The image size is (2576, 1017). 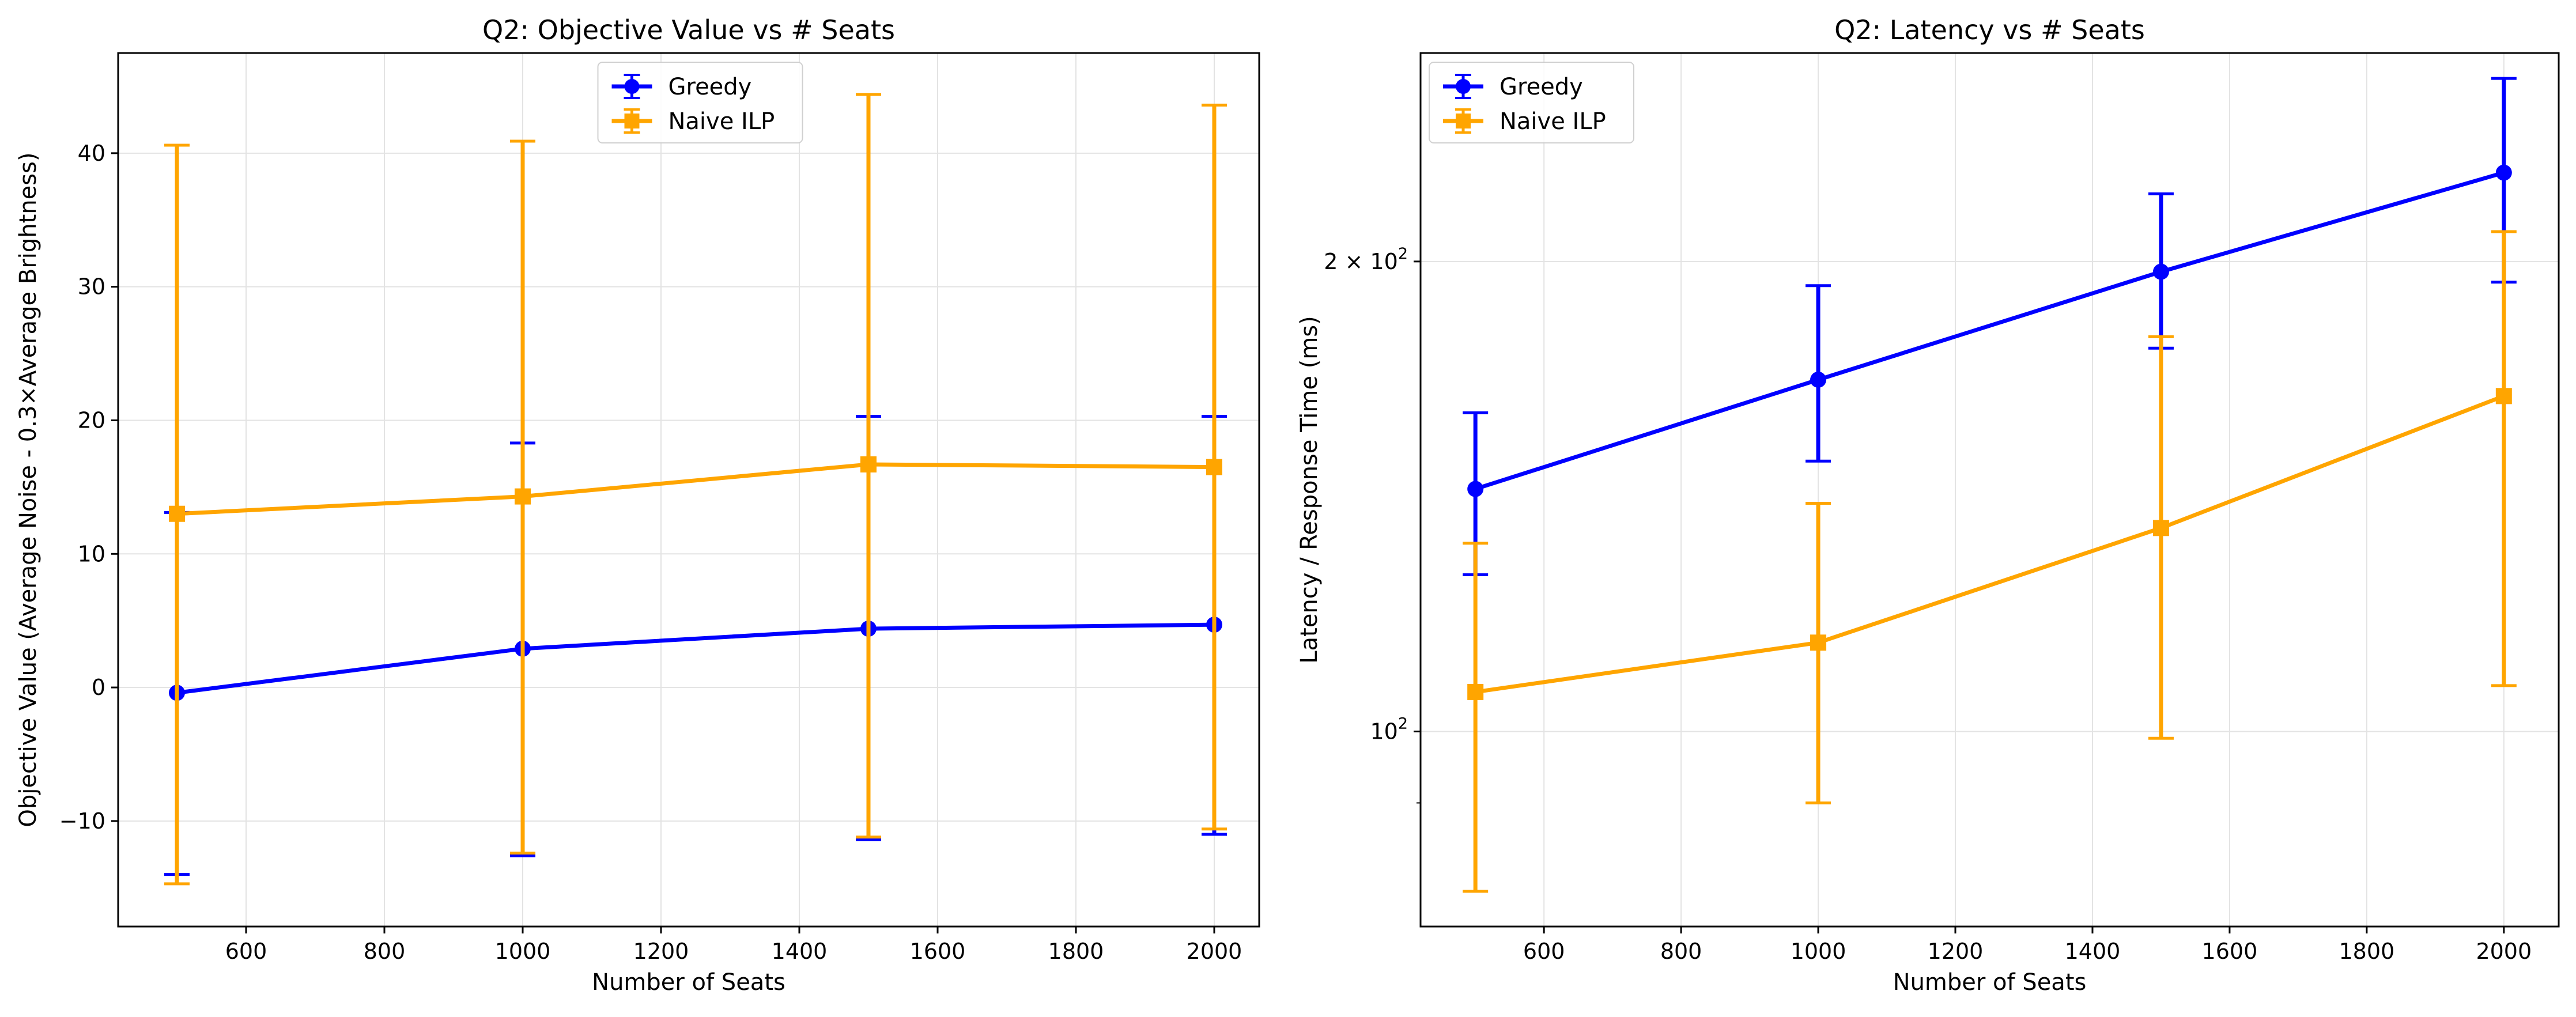 What do you see at coordinates (91, 553) in the screenshot?
I see `y-tick-label: 10` at bounding box center [91, 553].